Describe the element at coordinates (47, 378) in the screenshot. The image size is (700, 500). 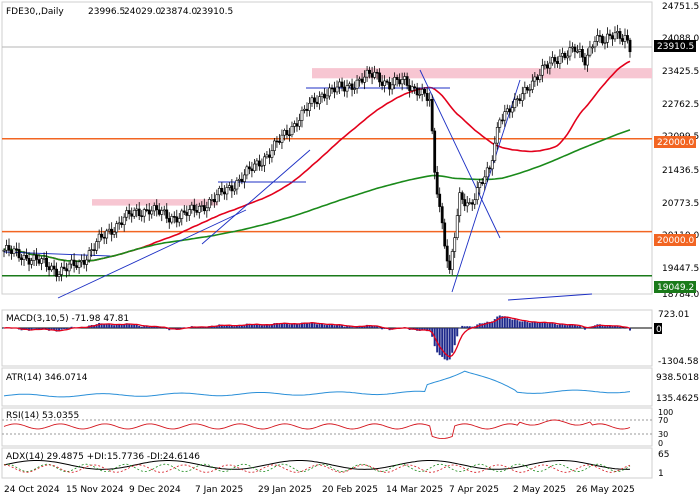
I see `atr-title: ATR(14) 346.0714` at that location.